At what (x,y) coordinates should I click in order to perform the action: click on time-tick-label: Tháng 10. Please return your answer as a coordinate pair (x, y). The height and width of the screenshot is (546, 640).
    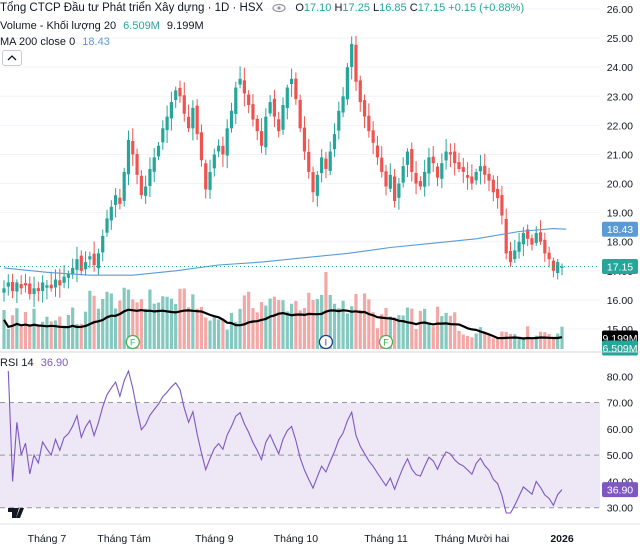
    Looking at the image, I should click on (296, 539).